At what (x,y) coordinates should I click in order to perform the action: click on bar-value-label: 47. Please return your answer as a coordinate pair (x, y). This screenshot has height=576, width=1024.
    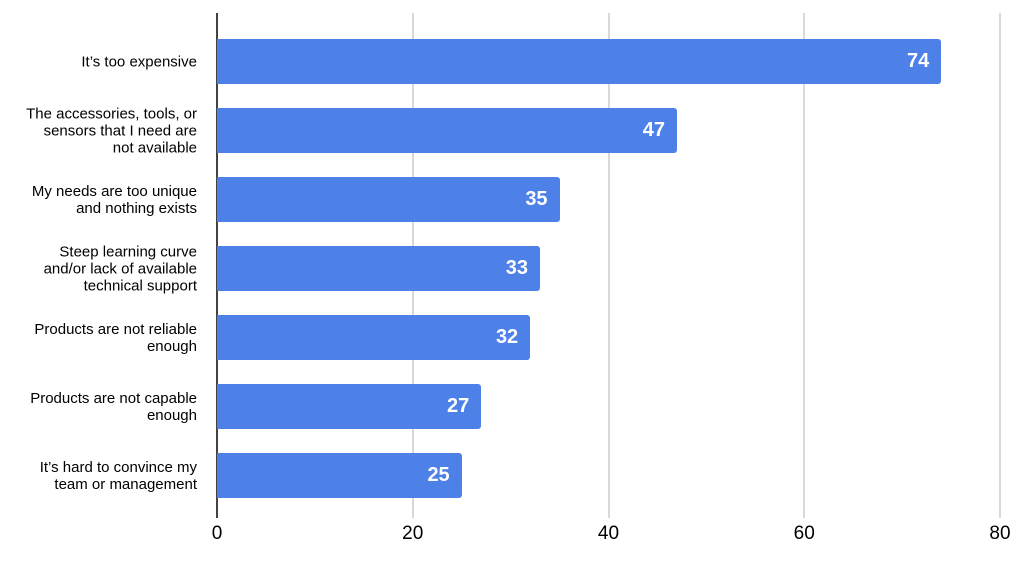
    Looking at the image, I should click on (653, 130).